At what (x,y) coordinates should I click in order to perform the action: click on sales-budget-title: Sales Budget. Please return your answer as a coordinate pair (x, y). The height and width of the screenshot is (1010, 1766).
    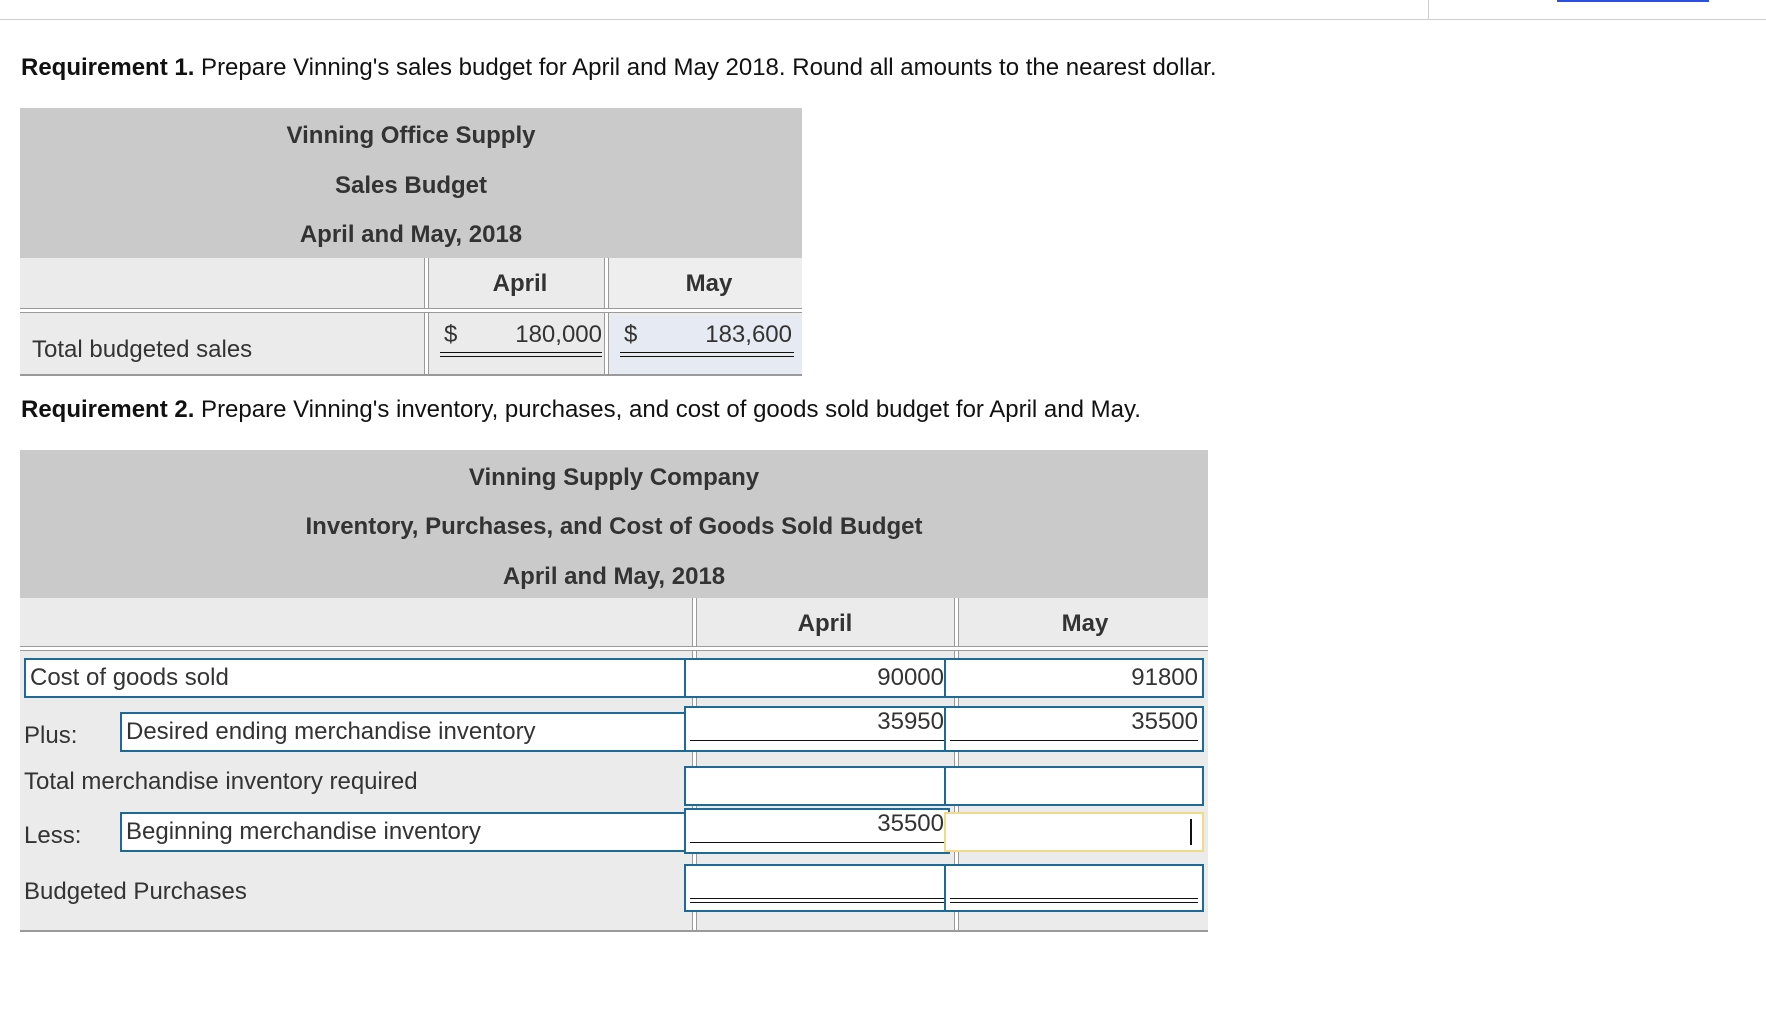
    Looking at the image, I should click on (411, 185).